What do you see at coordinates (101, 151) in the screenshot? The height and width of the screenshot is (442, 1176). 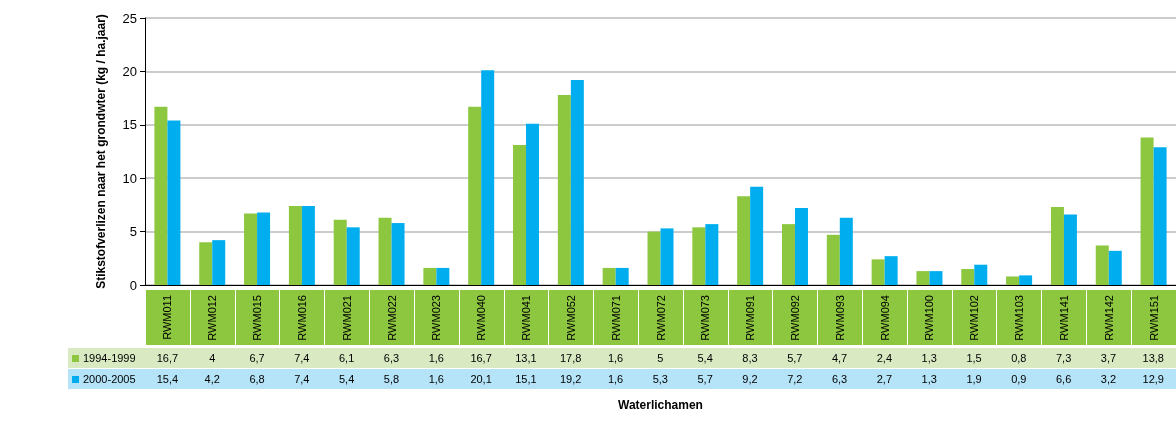 I see `y-axis-title: Stikstofverlizen naar het grondwter (kg / ha.jaar)` at bounding box center [101, 151].